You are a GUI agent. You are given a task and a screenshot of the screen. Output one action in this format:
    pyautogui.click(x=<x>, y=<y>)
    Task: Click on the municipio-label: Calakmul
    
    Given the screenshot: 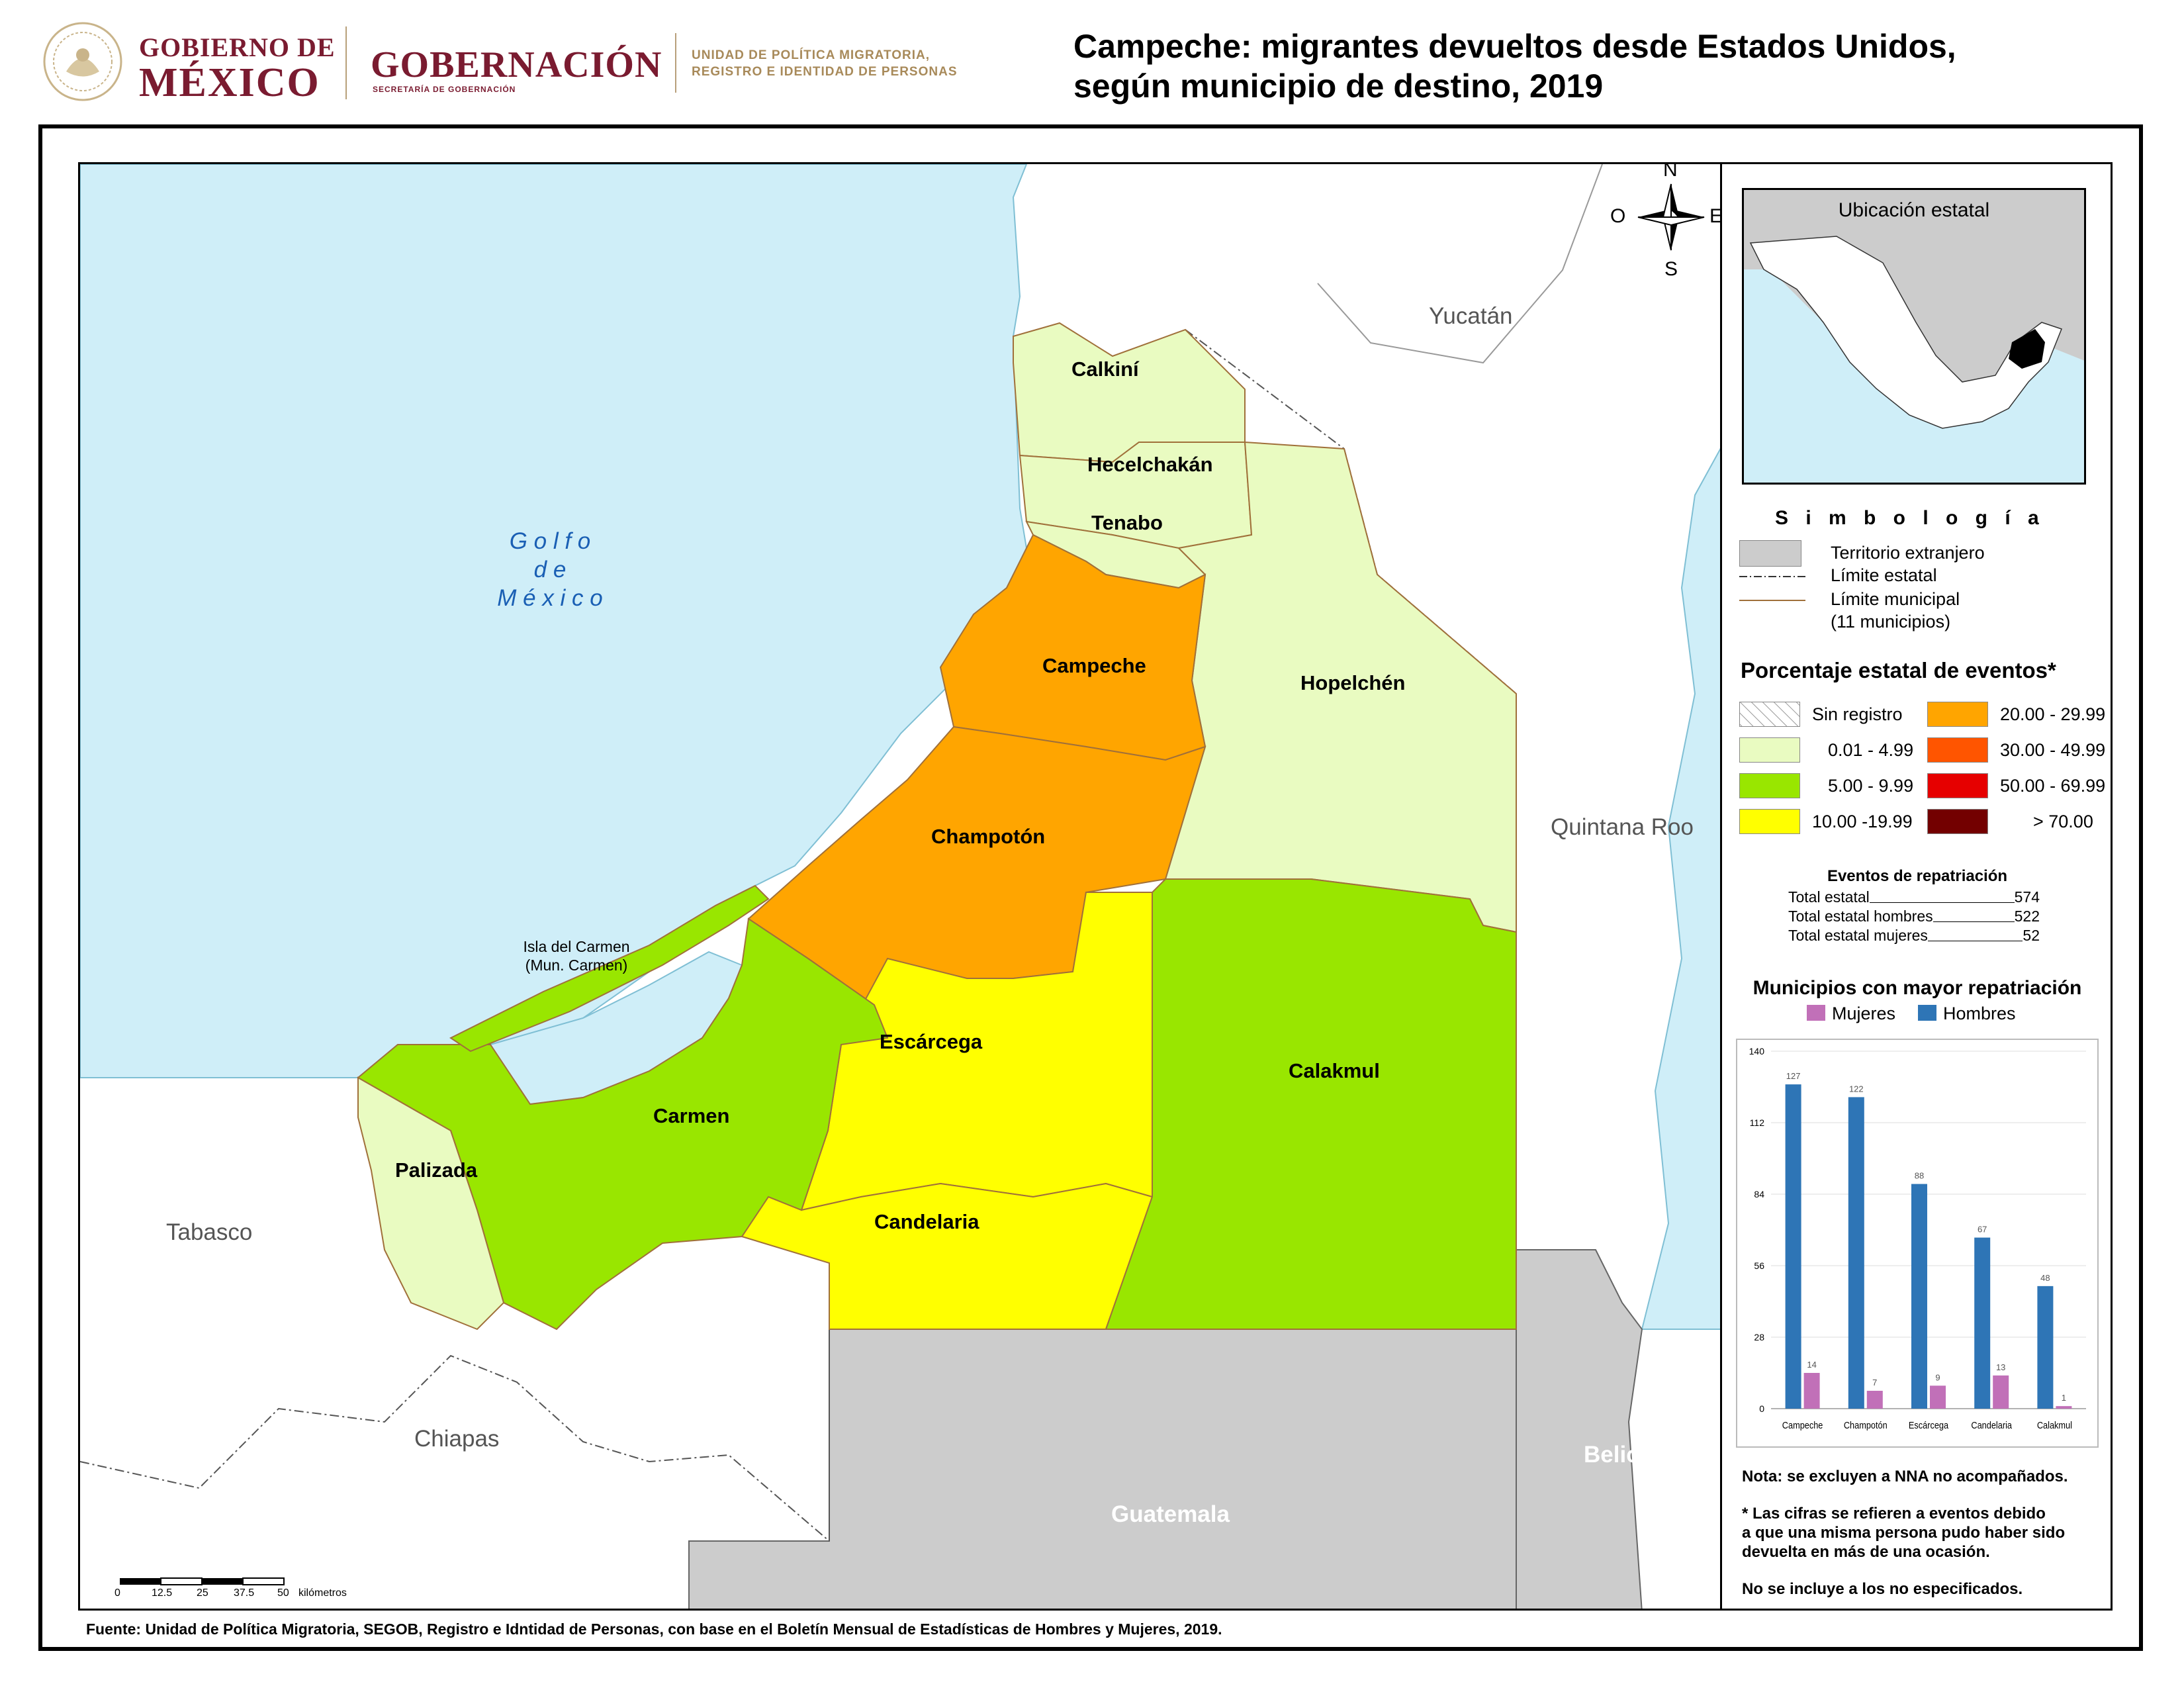 What is the action you would take?
    pyautogui.click(x=1334, y=1070)
    